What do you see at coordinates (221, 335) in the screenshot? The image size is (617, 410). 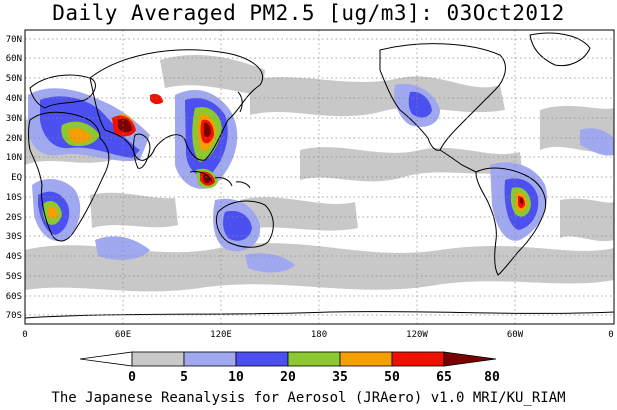 I see `lon-label: 120E` at bounding box center [221, 335].